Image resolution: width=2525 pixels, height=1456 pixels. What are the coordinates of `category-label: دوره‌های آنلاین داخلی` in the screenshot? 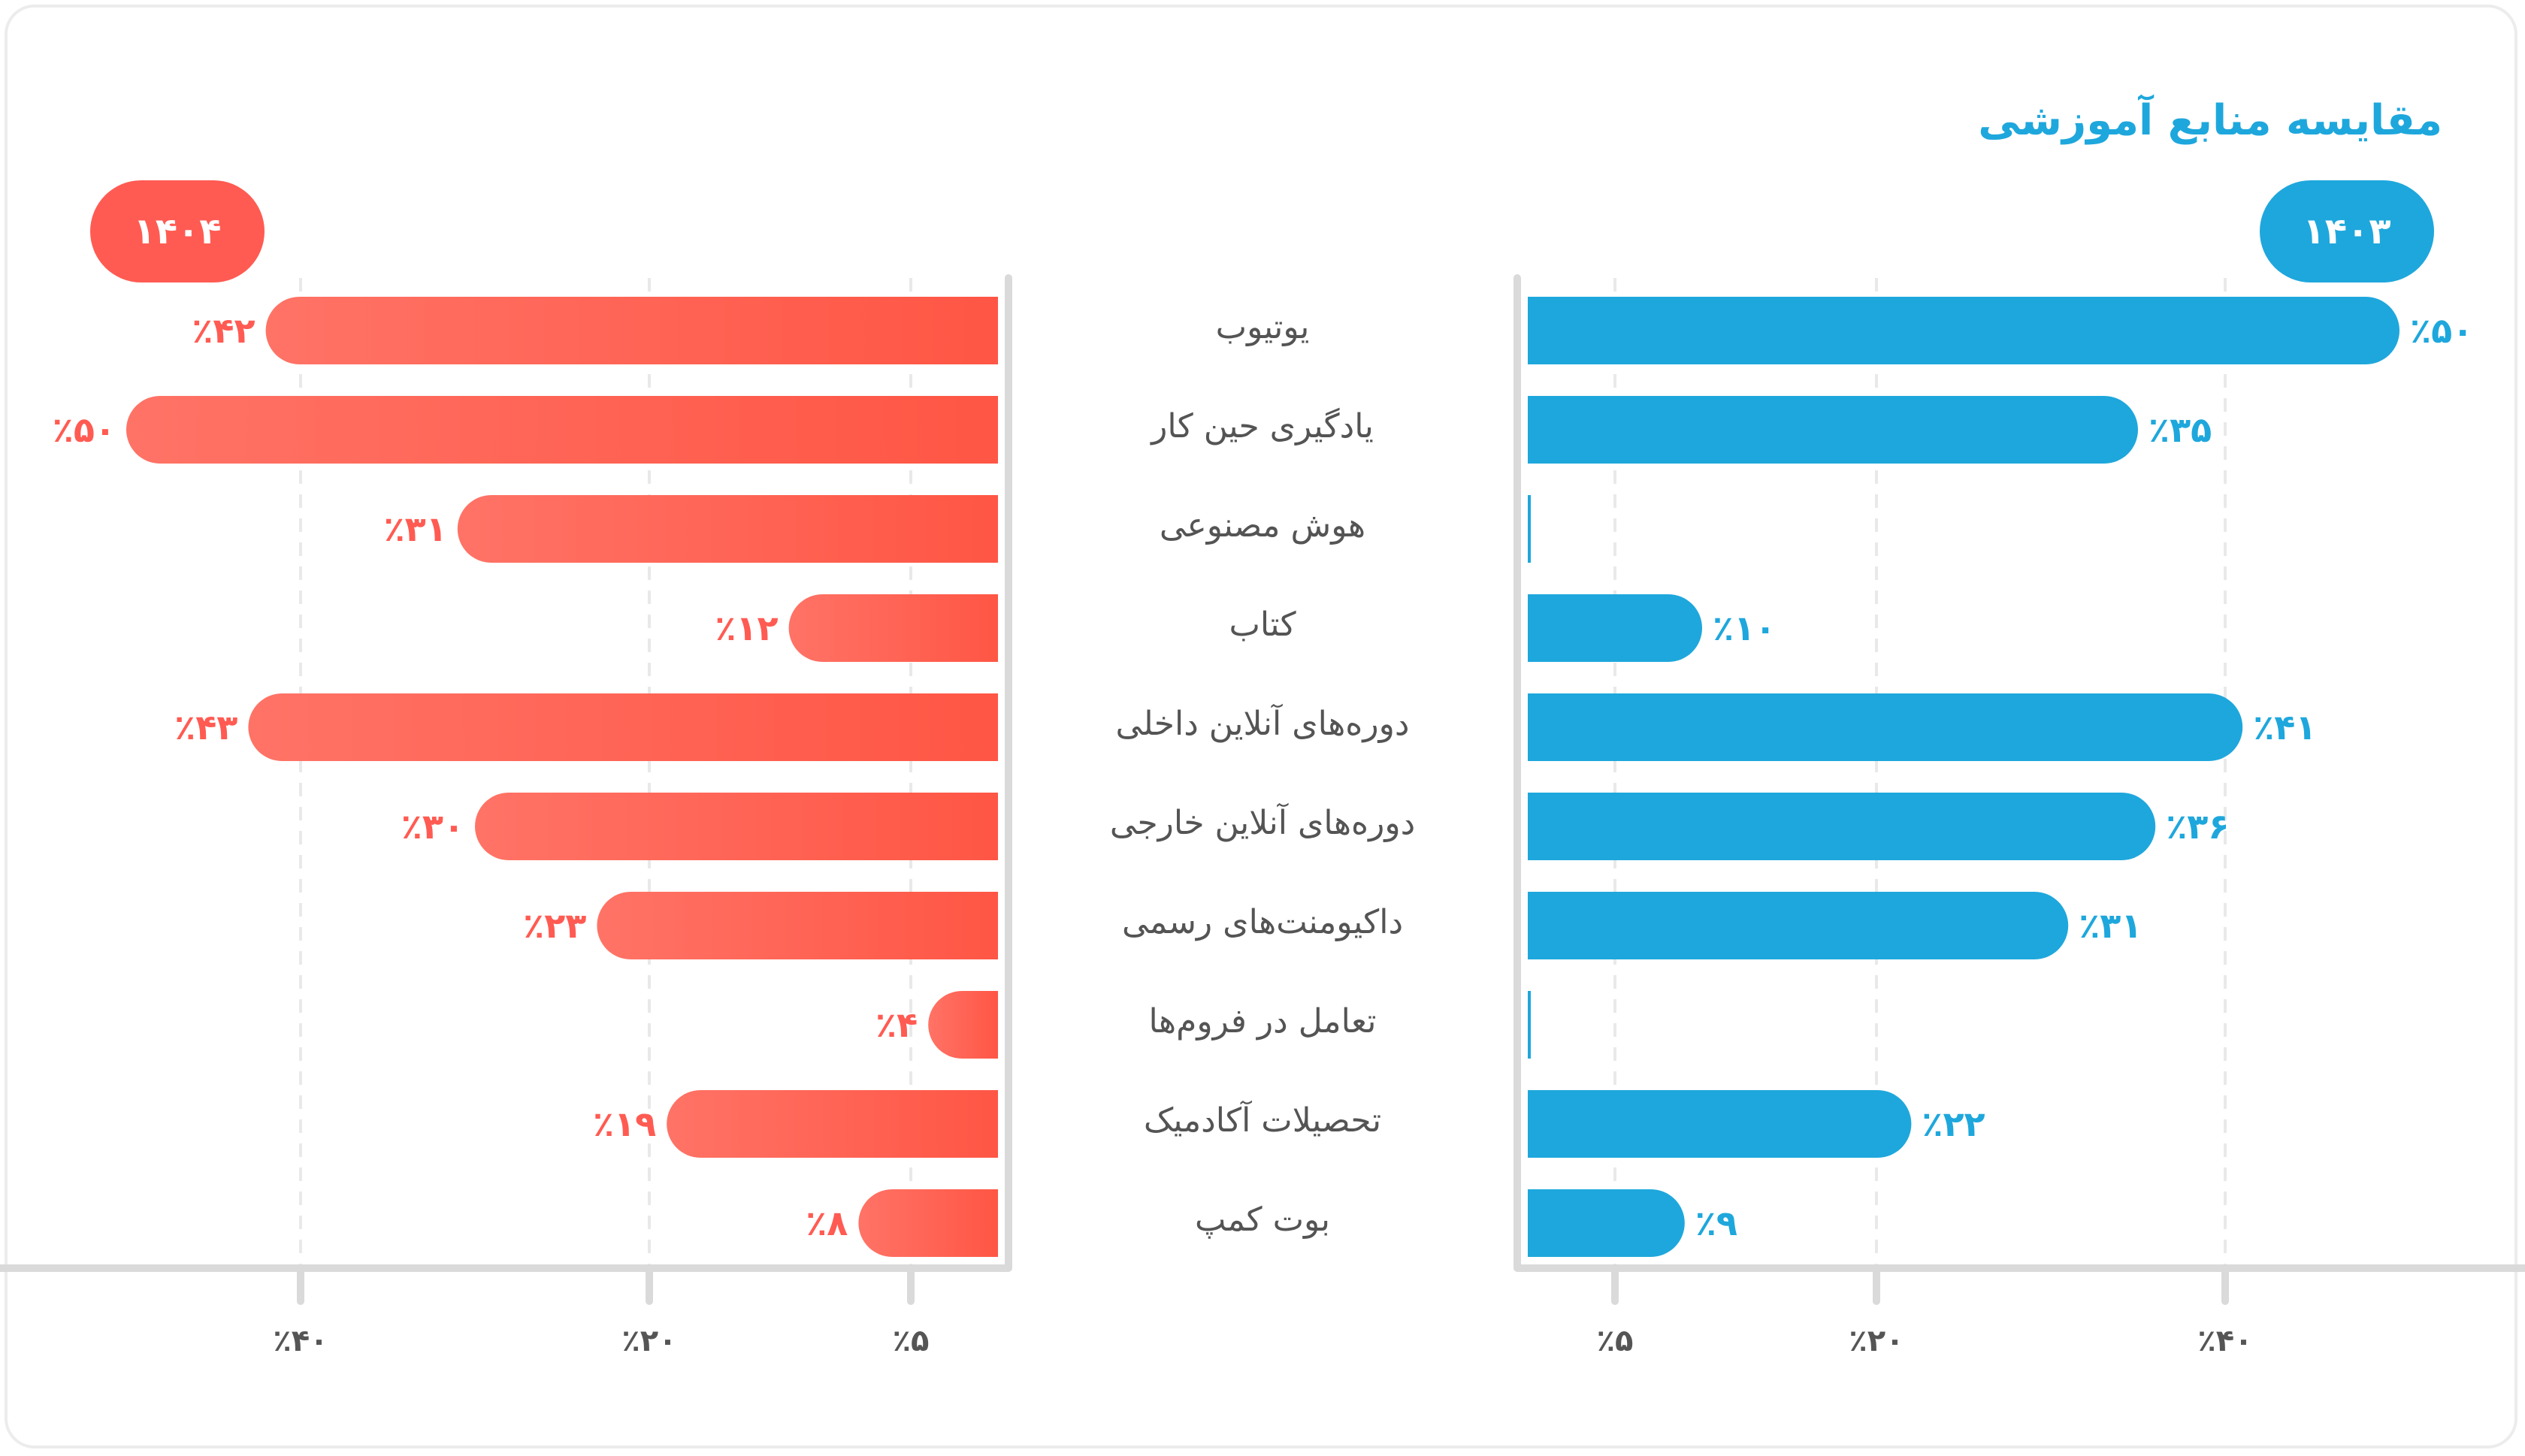 It's located at (1262, 724).